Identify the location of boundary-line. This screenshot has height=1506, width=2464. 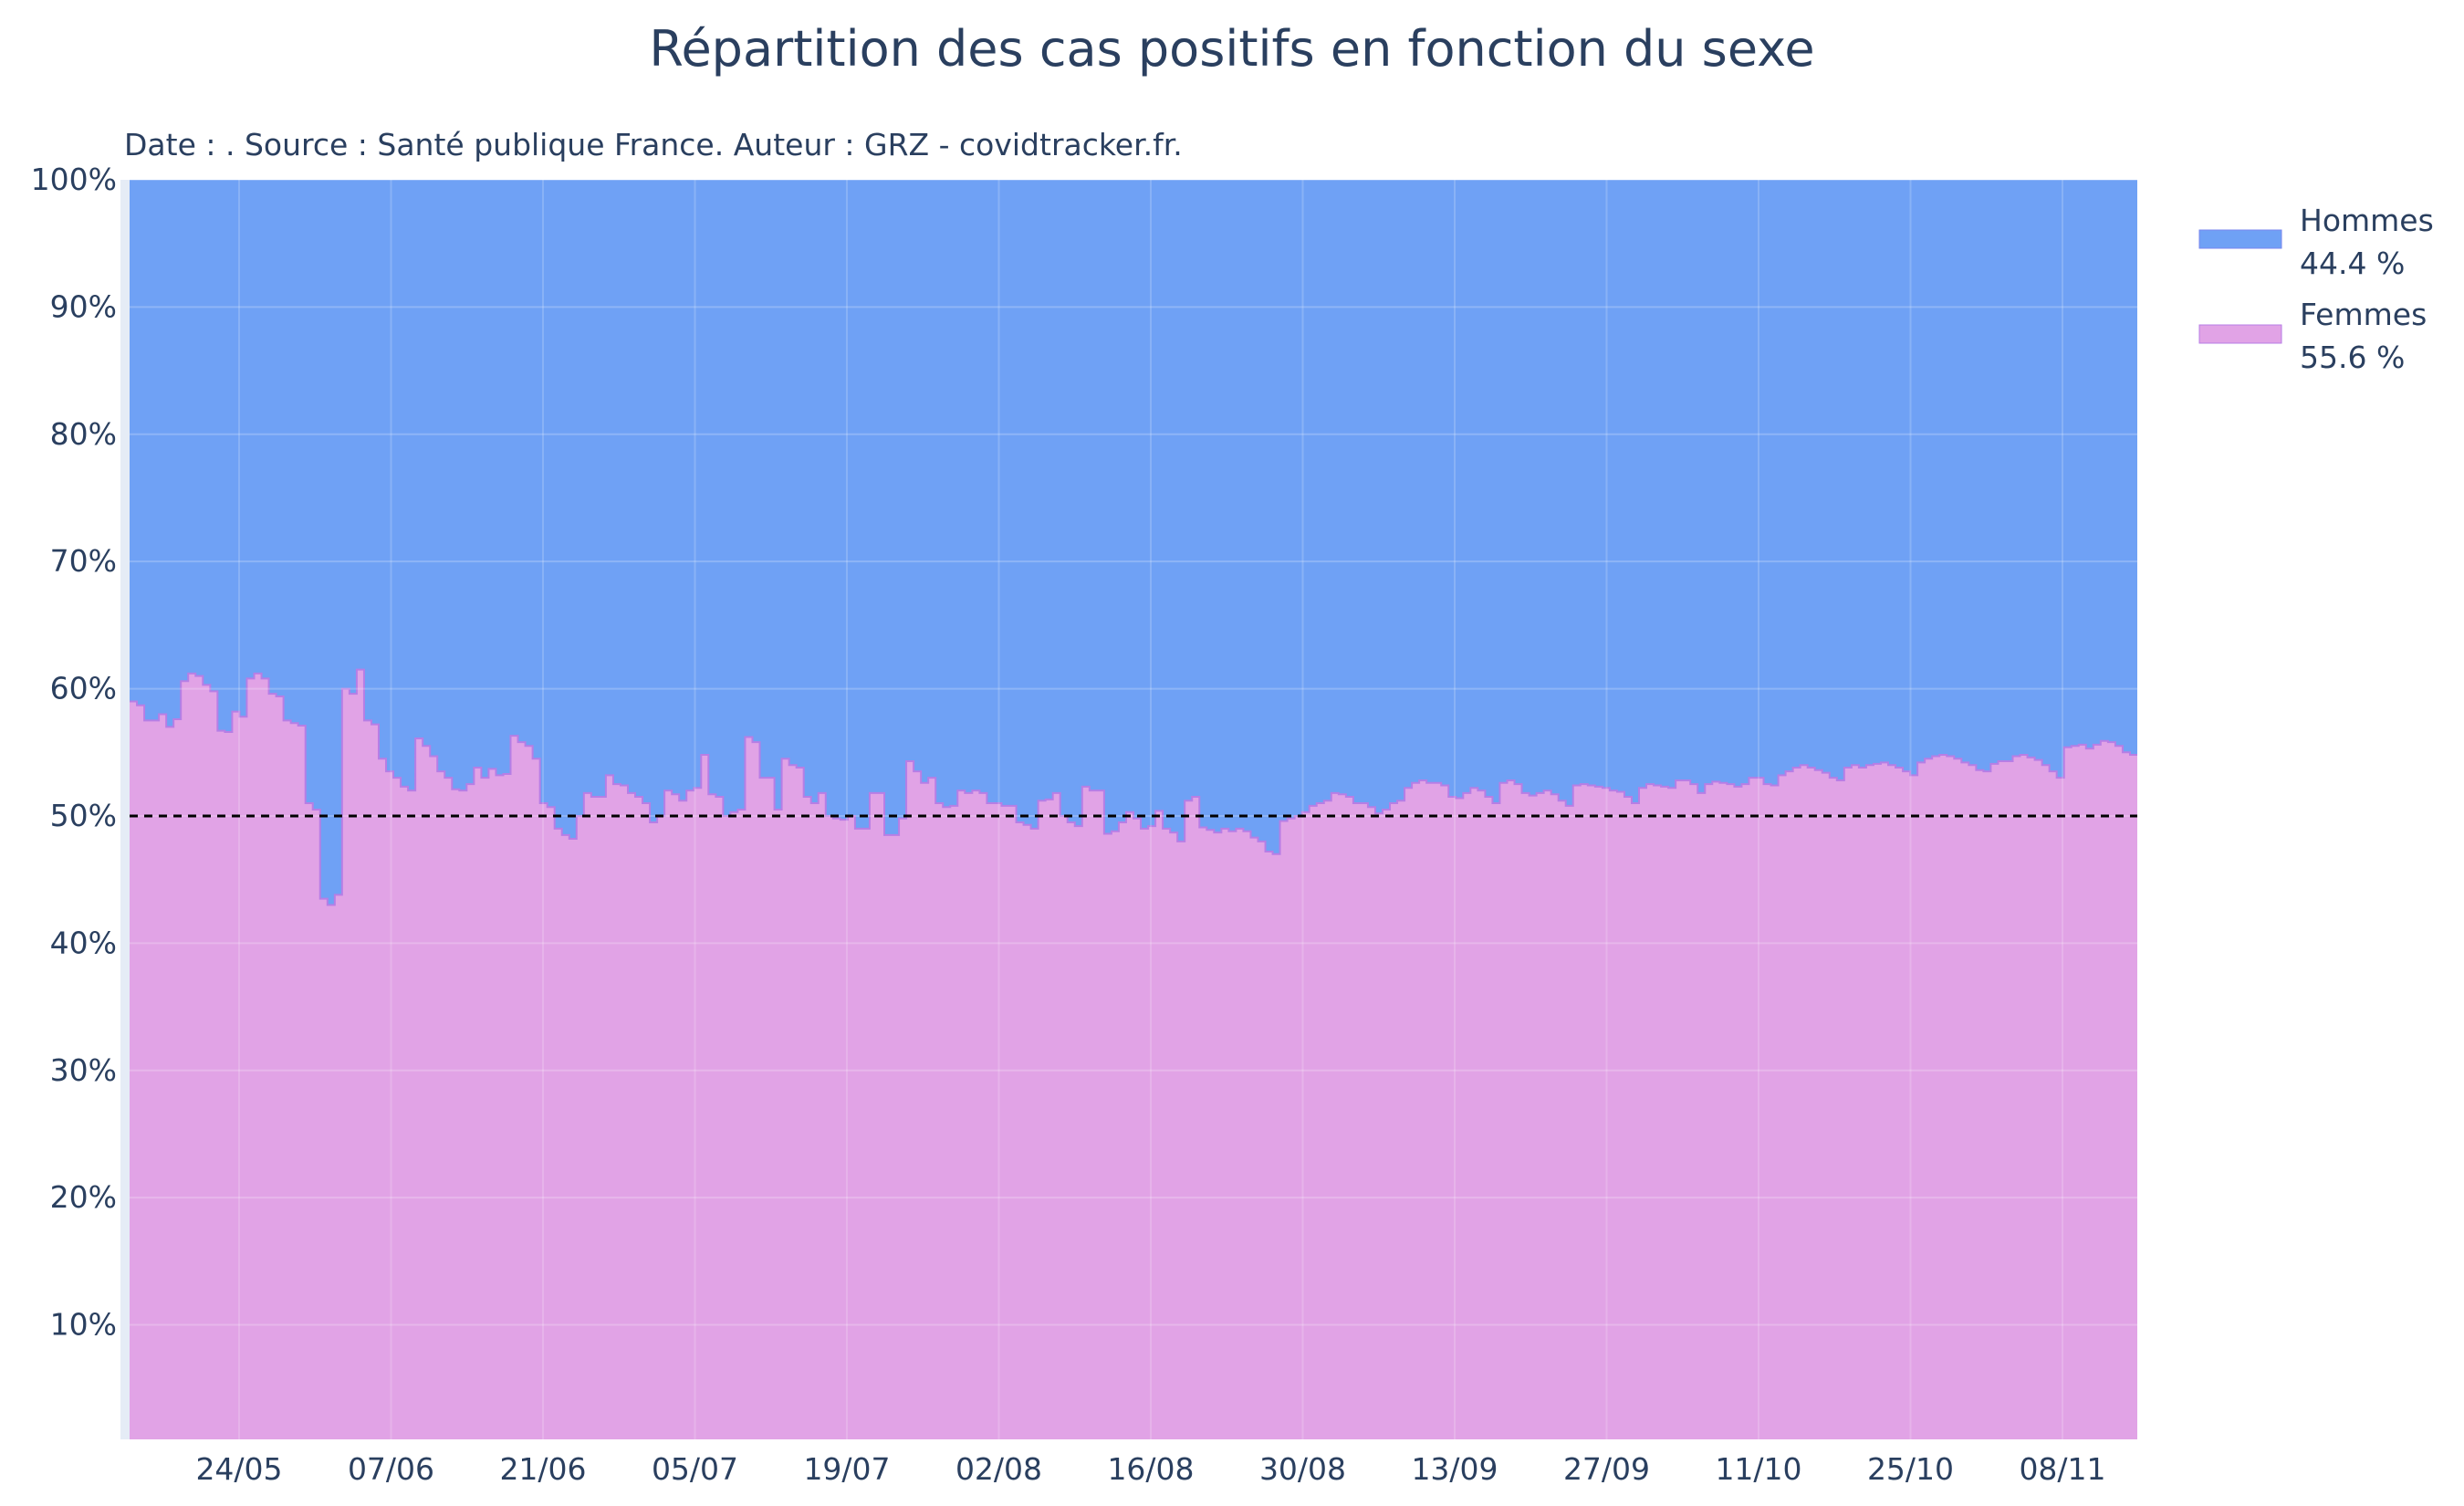
(1133, 787).